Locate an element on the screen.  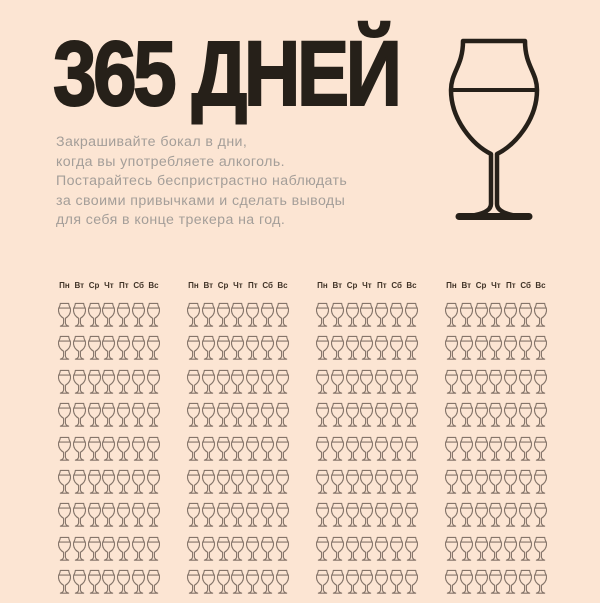
wine-glass-icon is located at coordinates (494, 129).